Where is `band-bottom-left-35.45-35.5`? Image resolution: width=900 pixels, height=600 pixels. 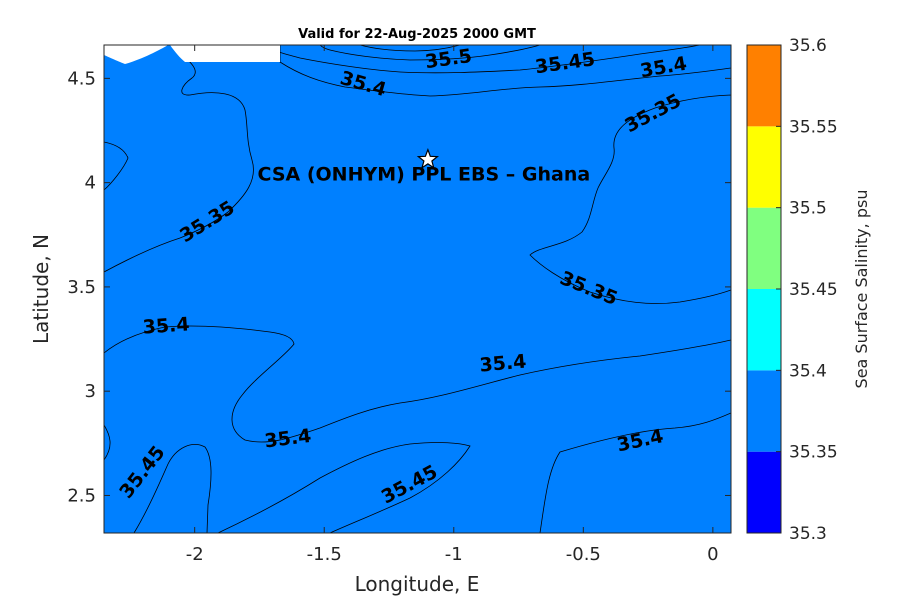 band-bottom-left-35.45-35.5 is located at coordinates (172, 488).